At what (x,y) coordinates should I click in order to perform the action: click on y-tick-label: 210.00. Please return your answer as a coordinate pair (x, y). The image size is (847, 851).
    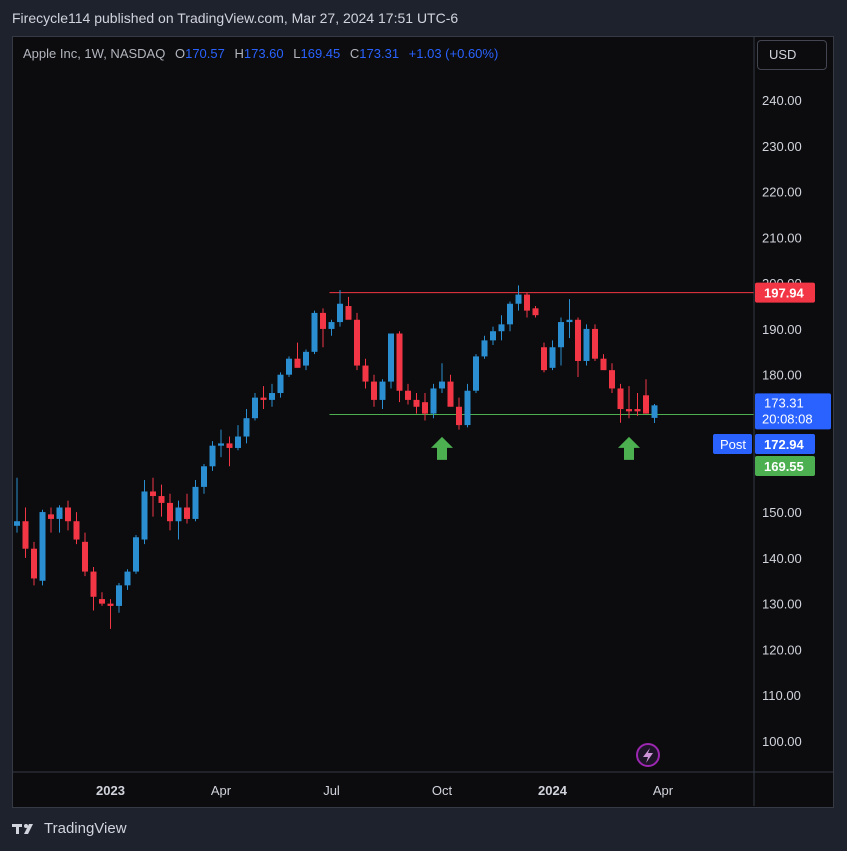
    Looking at the image, I should click on (782, 237).